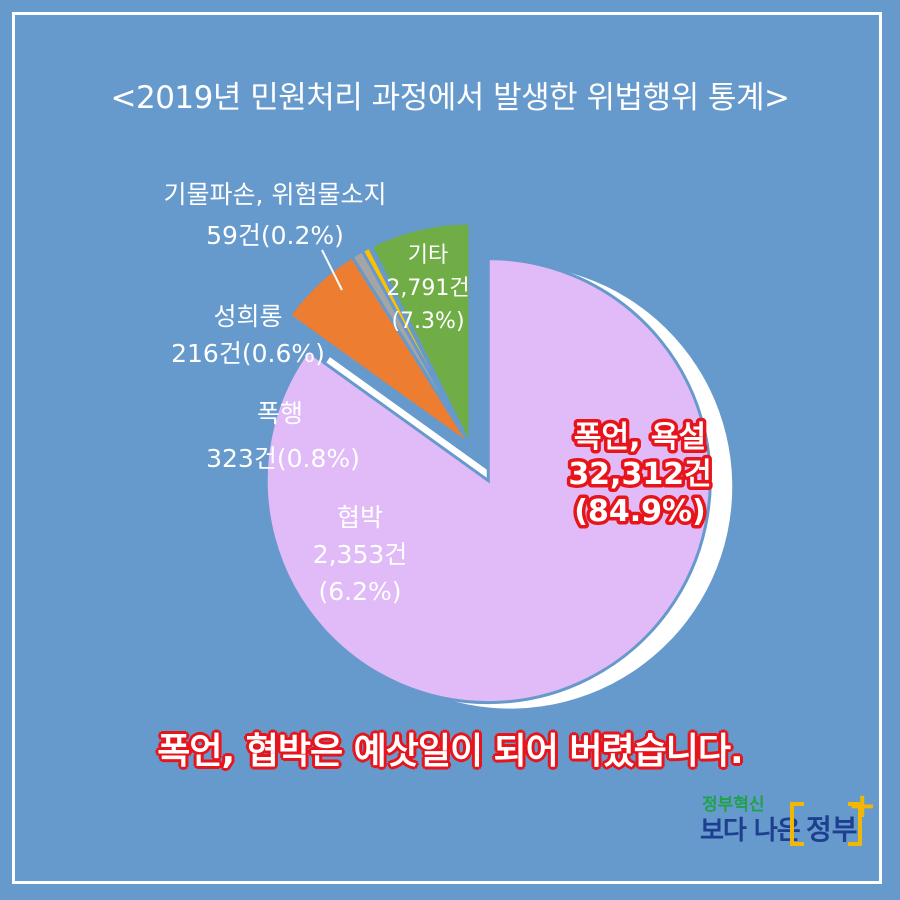 This screenshot has width=900, height=900. Describe the element at coordinates (427, 288) in the screenshot. I see `label-other-value: 2,791건` at that location.